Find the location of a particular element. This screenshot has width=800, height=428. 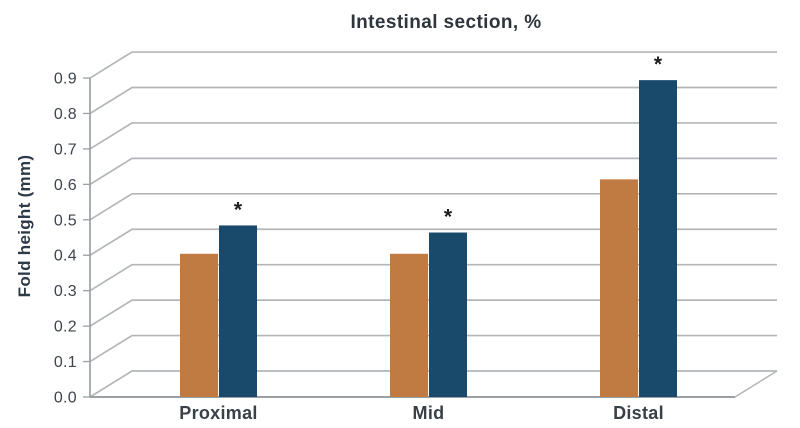

y-tick-label: 0.4 is located at coordinates (65, 256).